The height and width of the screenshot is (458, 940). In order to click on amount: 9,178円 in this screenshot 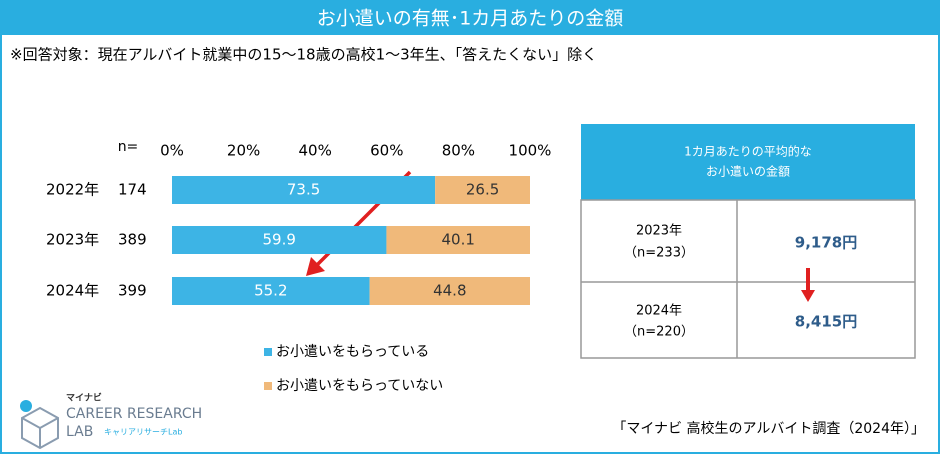, I will do `click(826, 243)`.